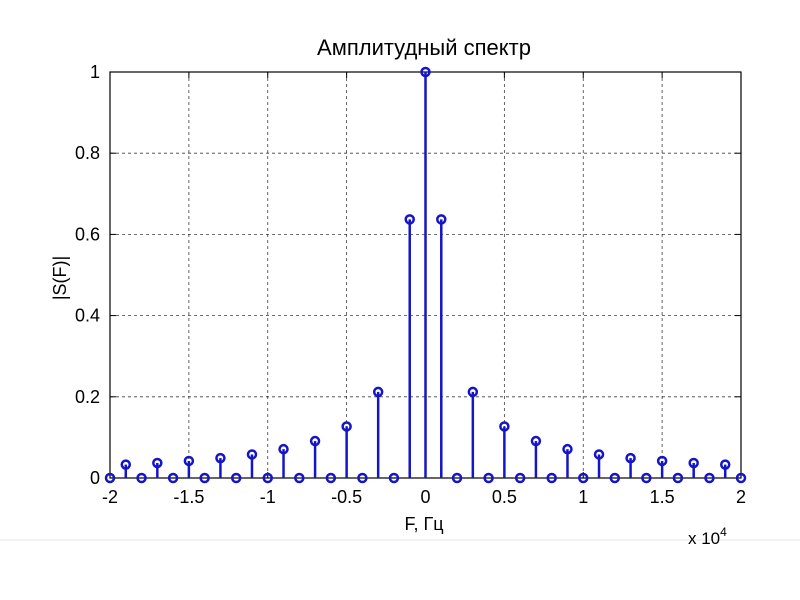 This screenshot has height=600, width=800. Describe the element at coordinates (95, 478) in the screenshot. I see `y-tick-label: 0` at that location.